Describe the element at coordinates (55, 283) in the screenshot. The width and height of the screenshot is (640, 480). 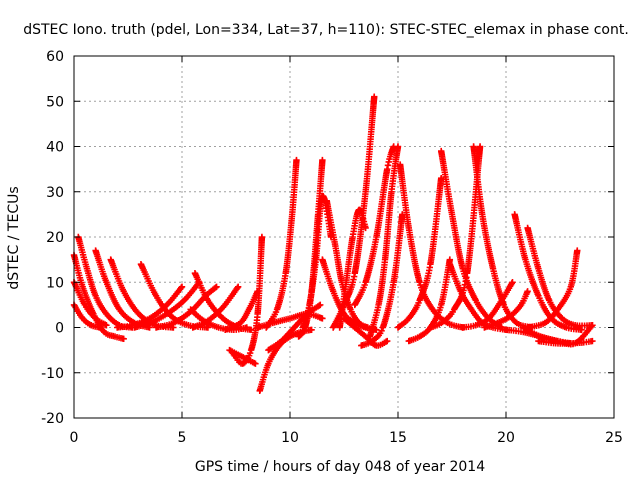
I see `y-tick-label: 10` at that location.